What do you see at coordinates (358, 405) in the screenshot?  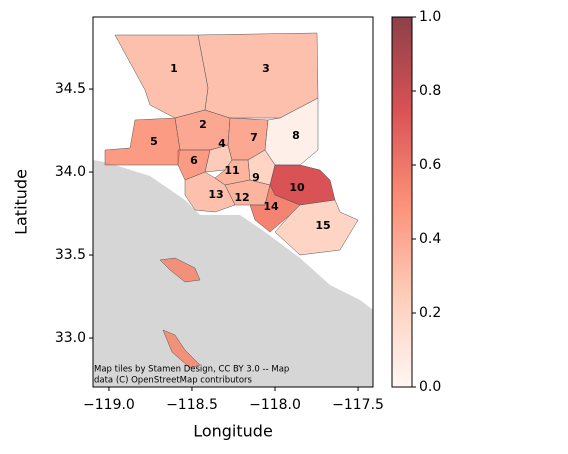 I see `x-tick-label: −117.5` at bounding box center [358, 405].